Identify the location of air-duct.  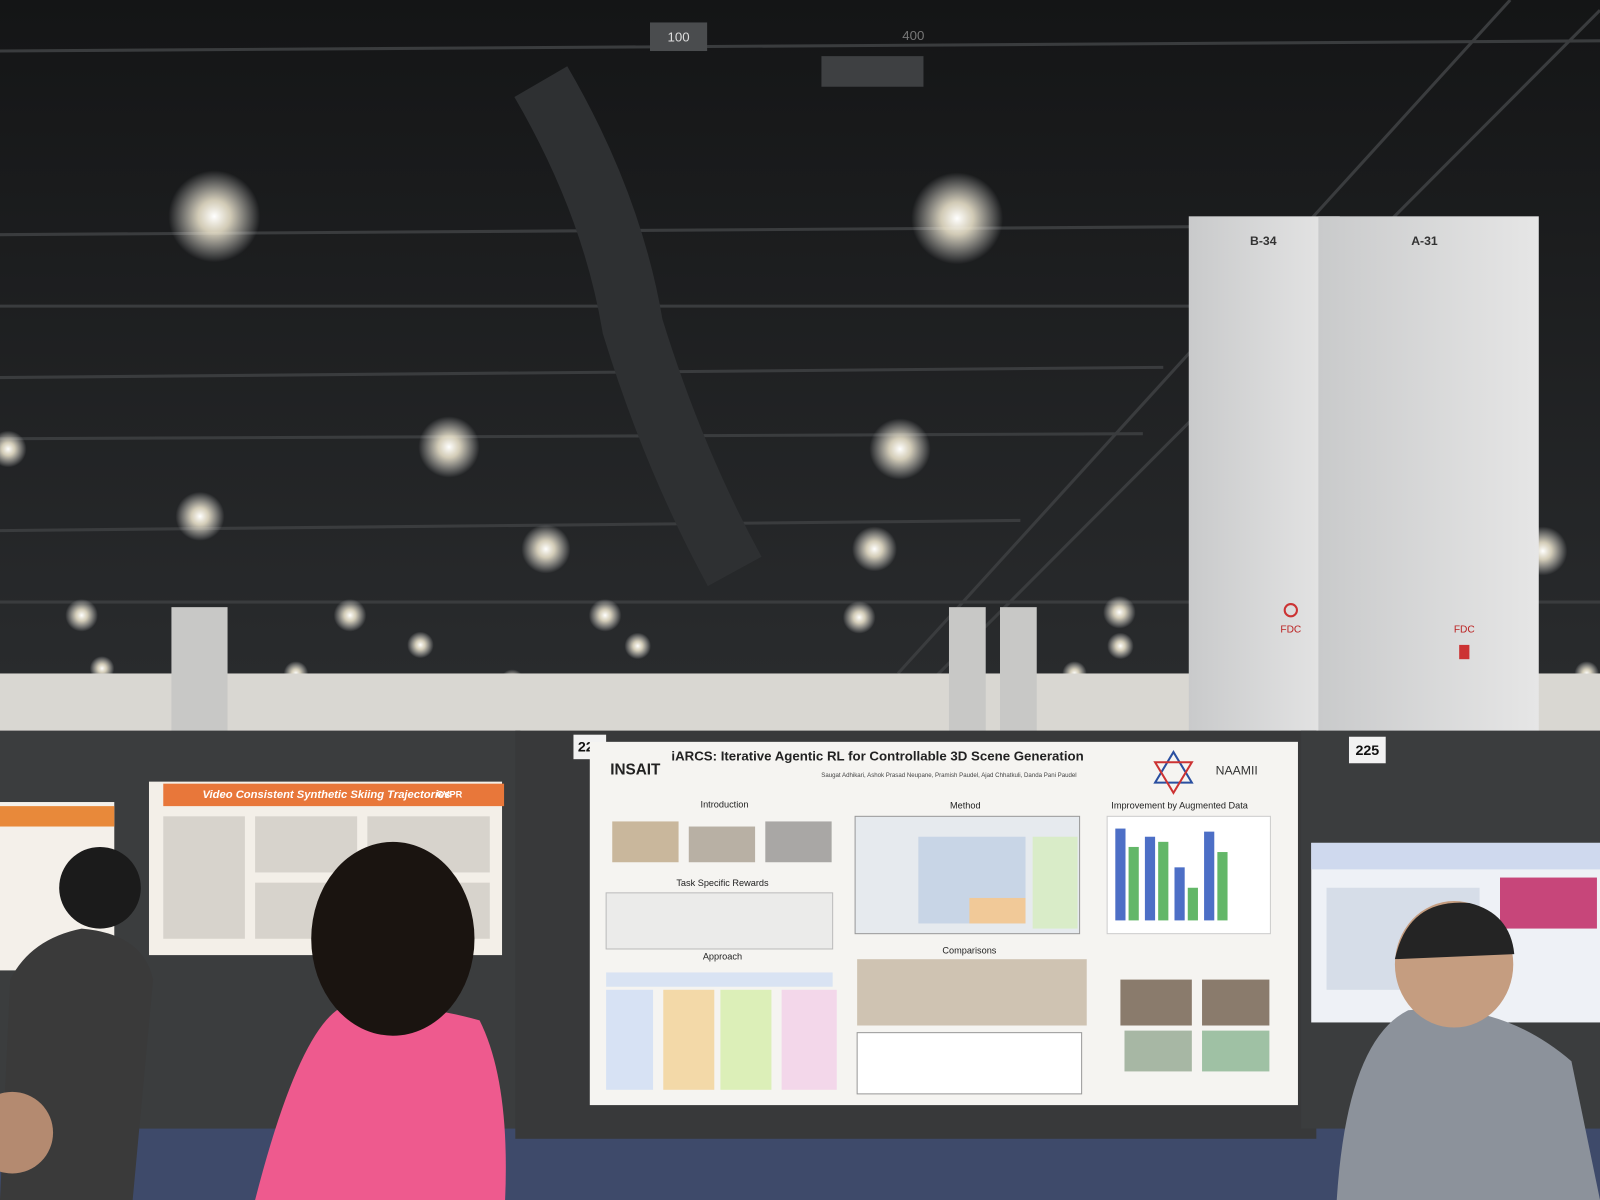
(638, 326).